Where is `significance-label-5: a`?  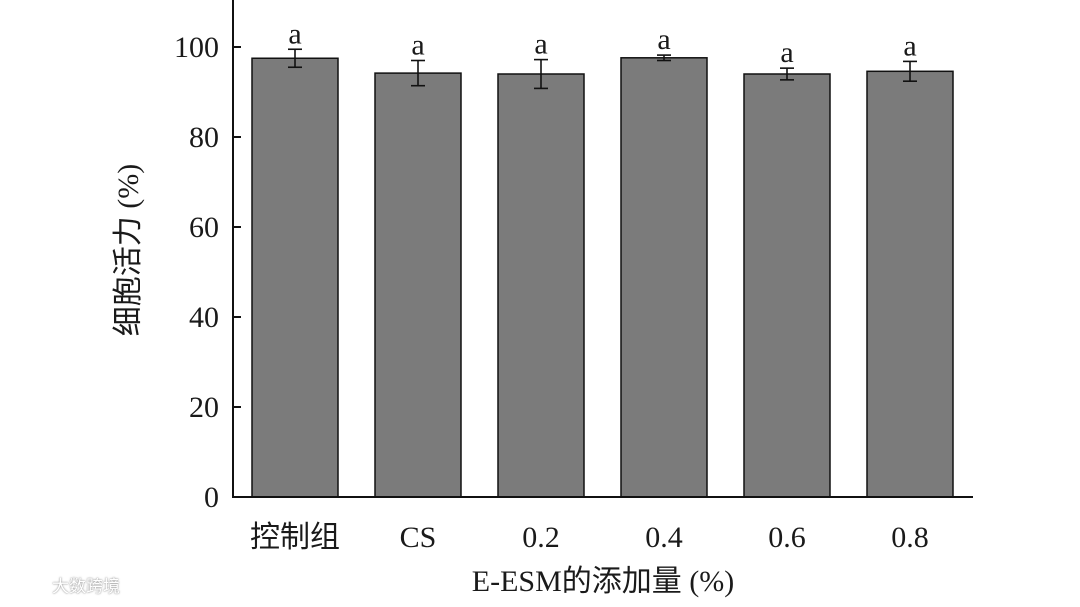 significance-label-5: a is located at coordinates (909, 45).